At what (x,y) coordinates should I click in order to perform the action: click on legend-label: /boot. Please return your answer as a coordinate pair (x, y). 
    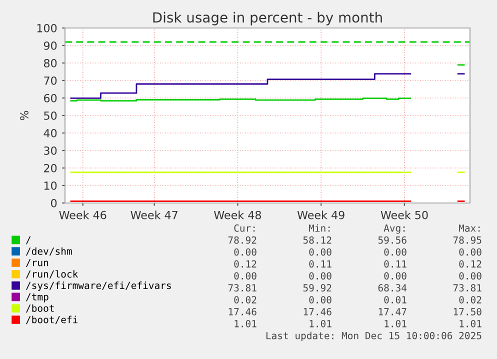
    Looking at the image, I should click on (40, 308).